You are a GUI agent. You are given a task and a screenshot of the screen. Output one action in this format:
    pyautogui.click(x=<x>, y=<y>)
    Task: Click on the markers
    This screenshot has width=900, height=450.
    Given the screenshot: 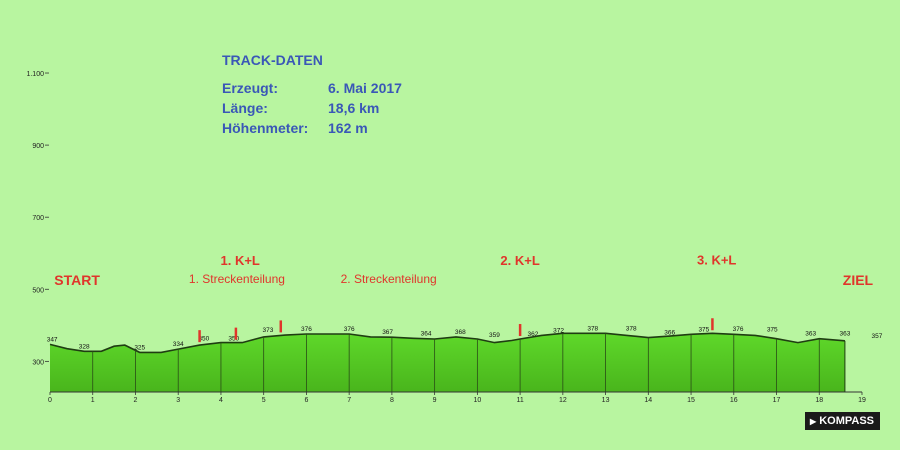 What is the action you would take?
    pyautogui.click(x=456, y=330)
    